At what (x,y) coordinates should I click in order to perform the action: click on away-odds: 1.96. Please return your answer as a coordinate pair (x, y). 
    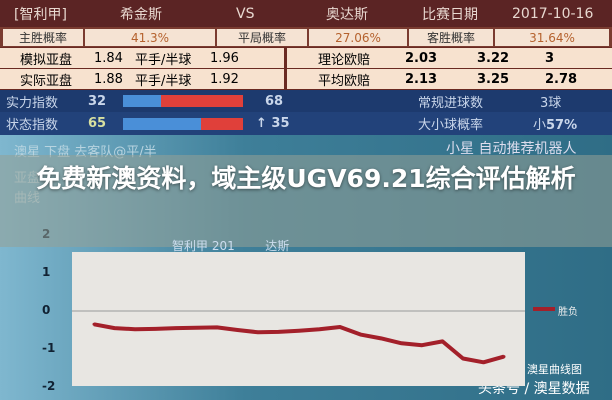
    Looking at the image, I should click on (224, 58).